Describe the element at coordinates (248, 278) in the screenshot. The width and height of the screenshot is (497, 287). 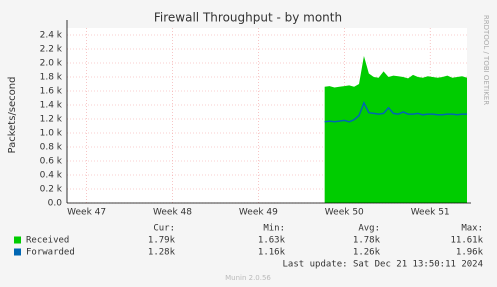
I see `footer: Munin 2.0.56` at that location.